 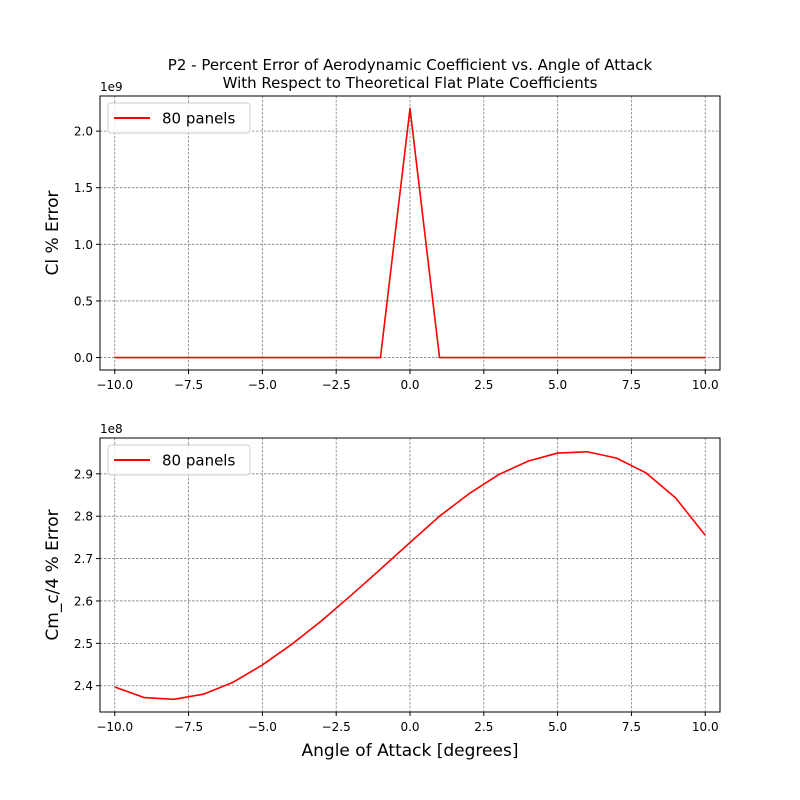 I want to click on cm-y-tick-label: 2.6, so click(x=83, y=601).